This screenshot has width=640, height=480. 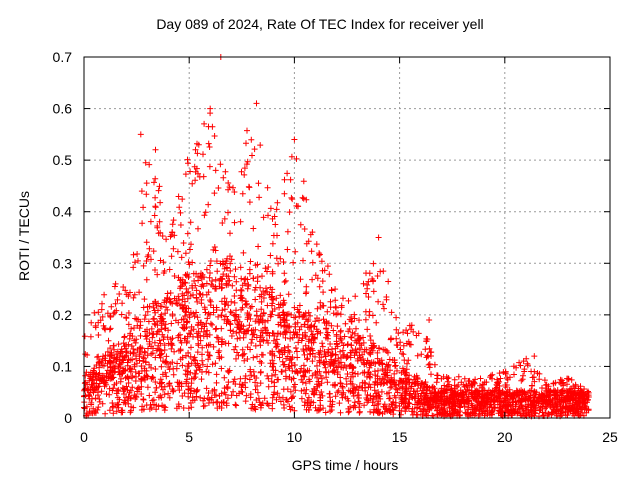 What do you see at coordinates (400, 437) in the screenshot?
I see `x-tick-label: 15` at bounding box center [400, 437].